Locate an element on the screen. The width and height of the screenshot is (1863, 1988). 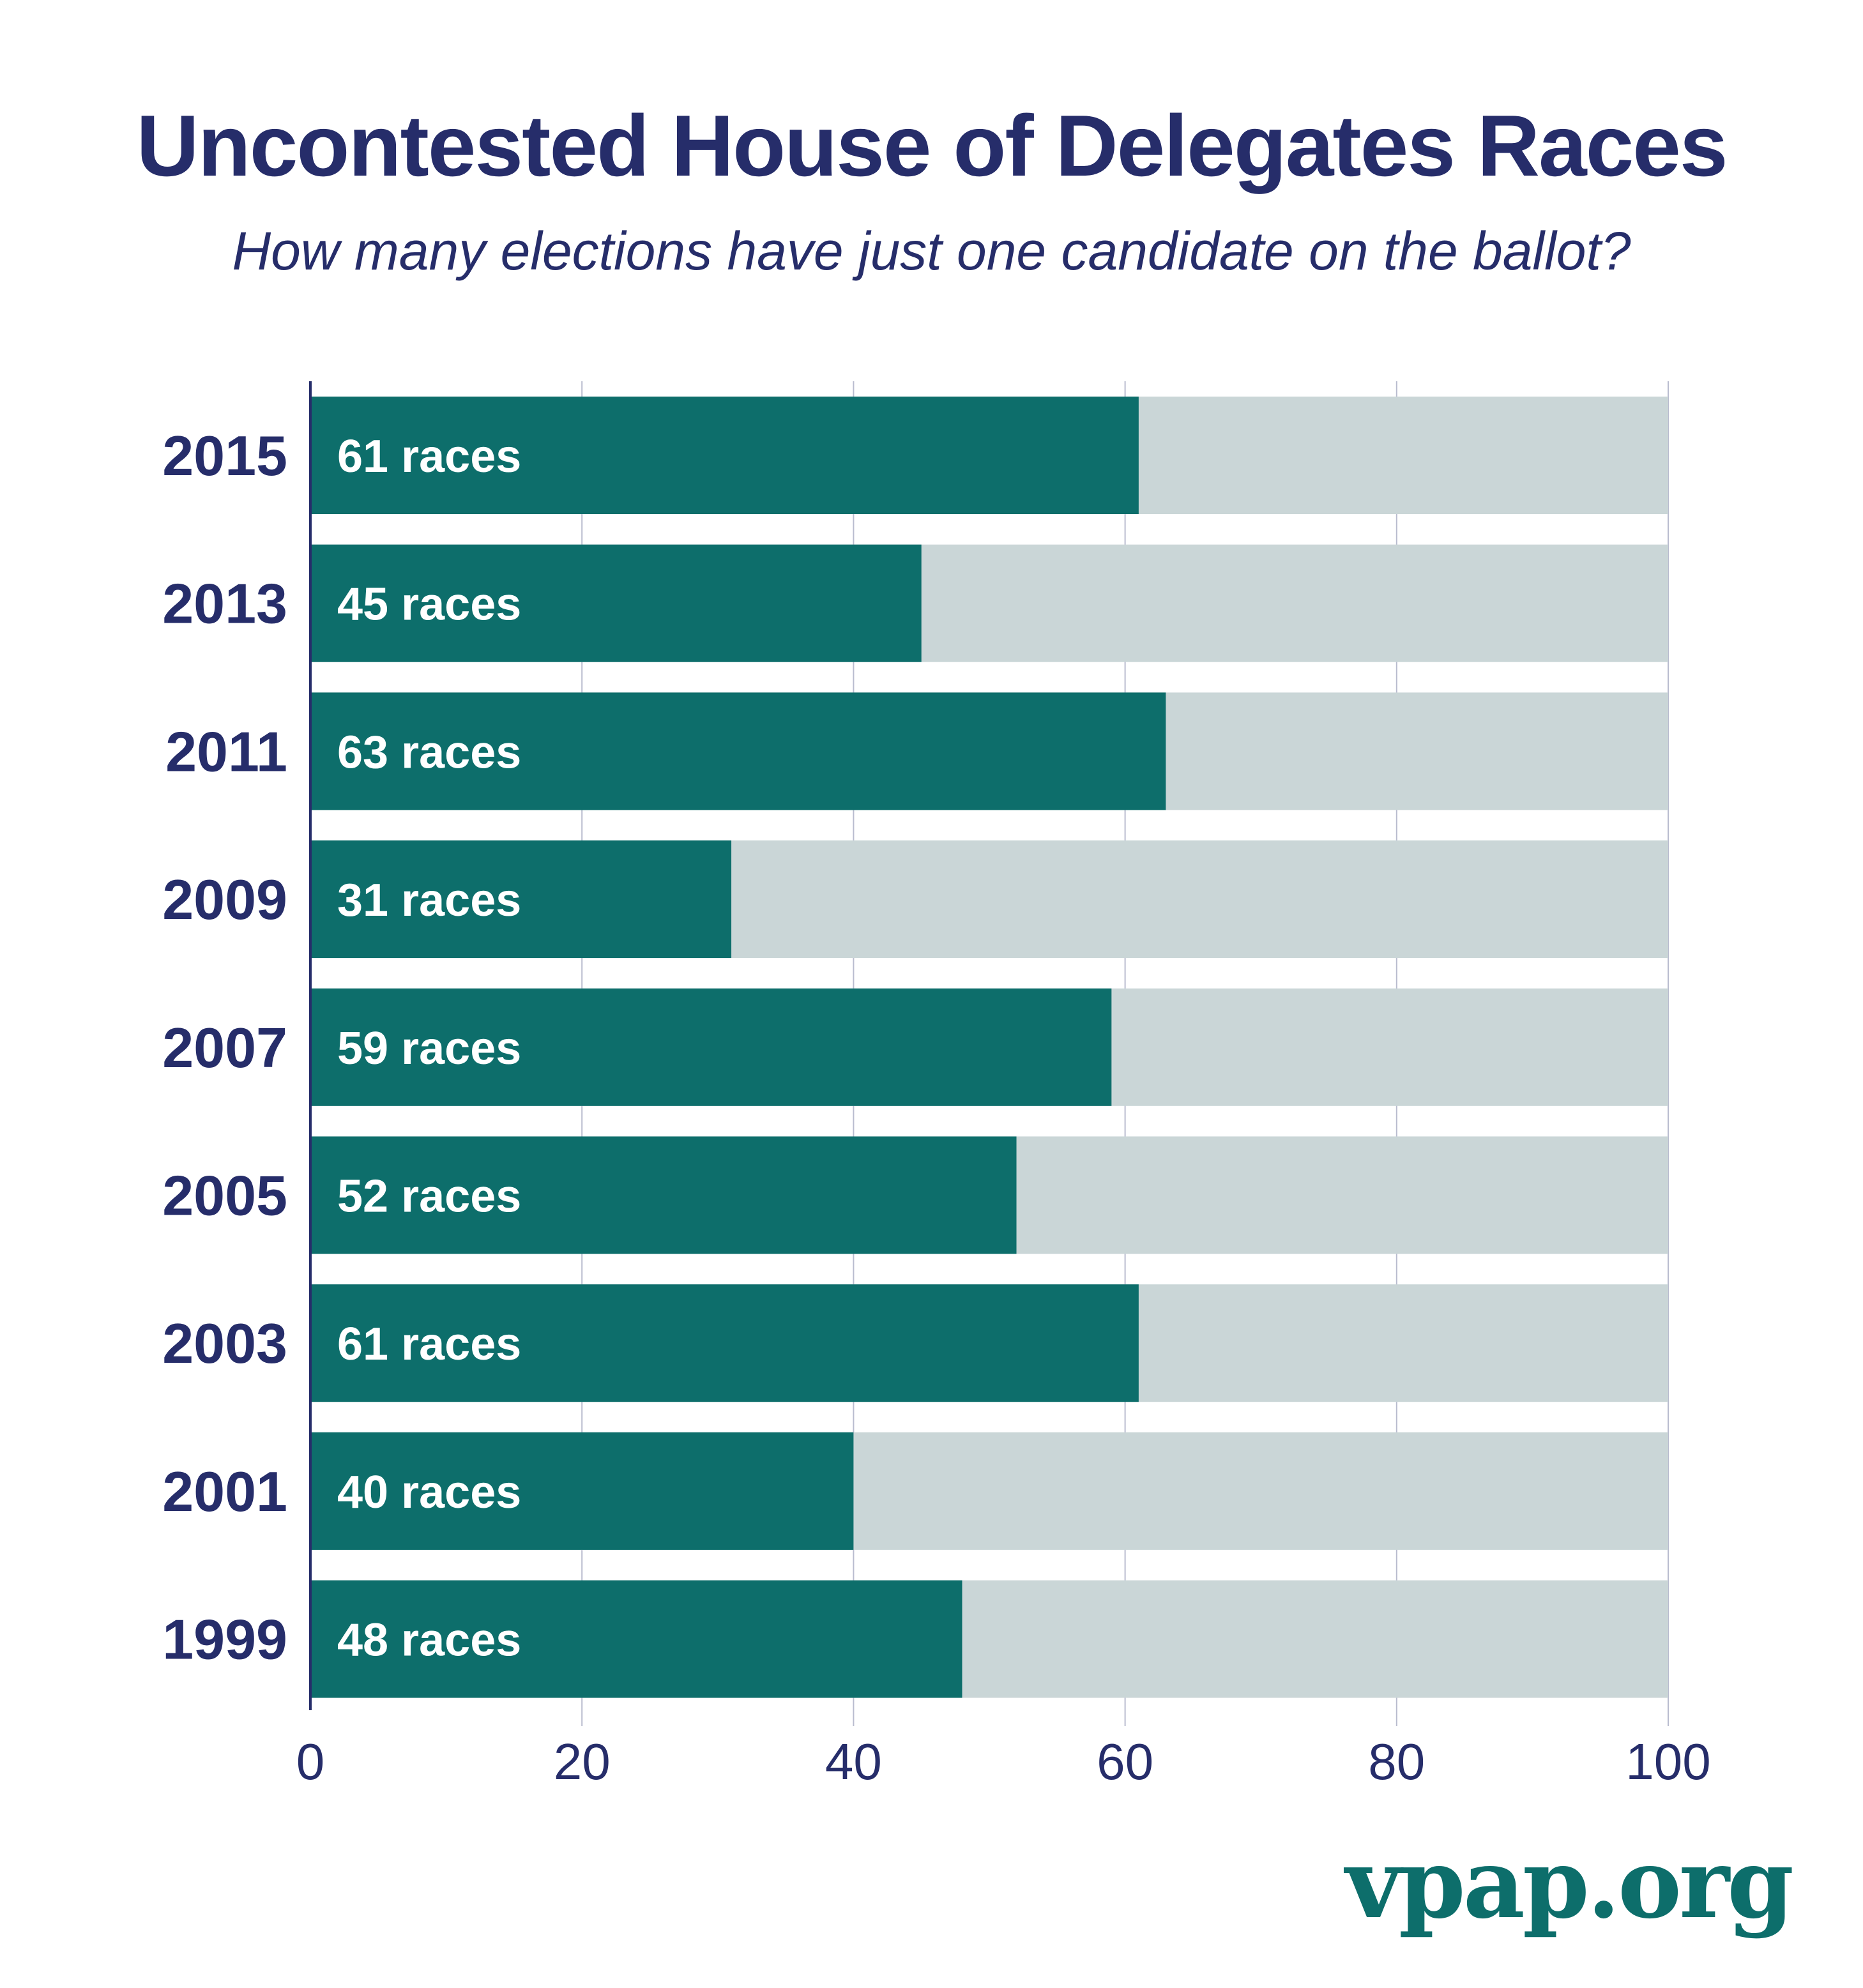
data-label: 48 races is located at coordinates (429, 1640).